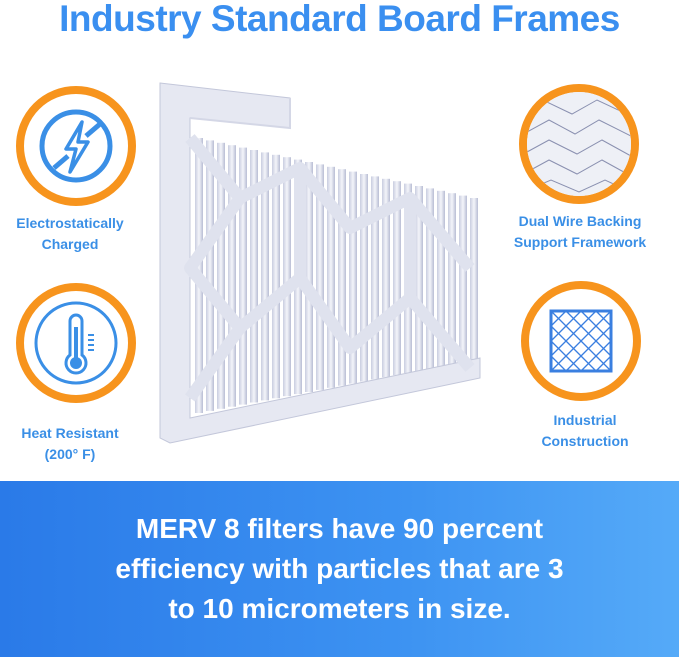 The width and height of the screenshot is (679, 657). I want to click on feature-label-electrostatic: Electrostatically Charged, so click(77, 234).